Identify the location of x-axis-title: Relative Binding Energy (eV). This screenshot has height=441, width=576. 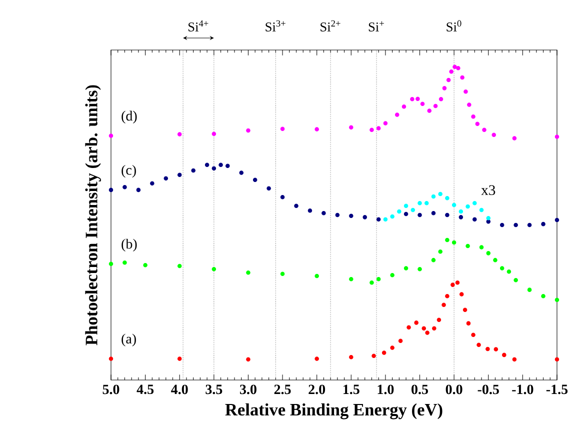
(333, 411).